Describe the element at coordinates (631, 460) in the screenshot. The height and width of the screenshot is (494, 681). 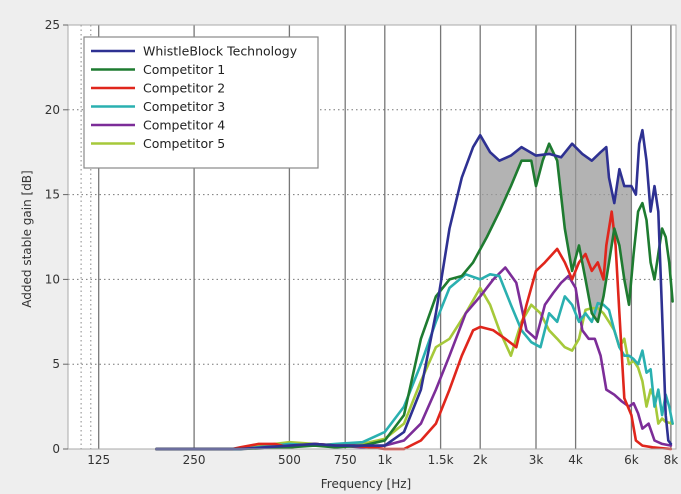
I see `x-tick-label: 6k` at that location.